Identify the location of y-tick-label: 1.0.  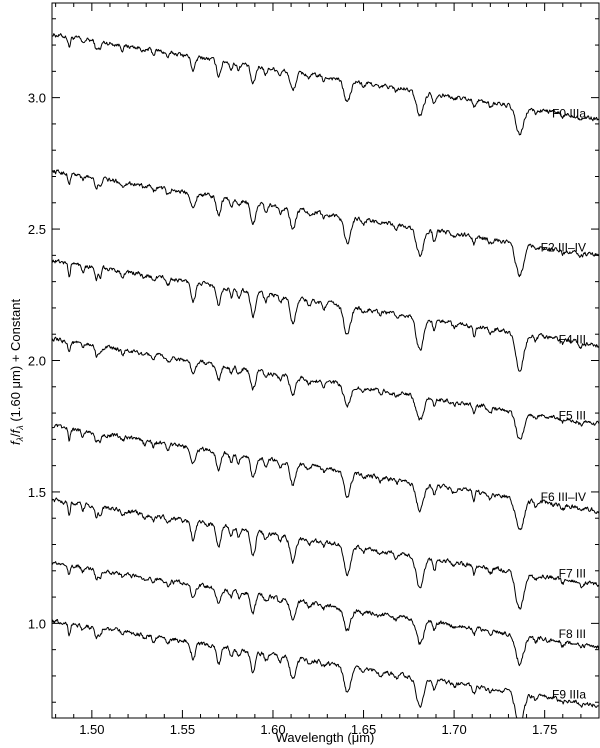
(37, 623).